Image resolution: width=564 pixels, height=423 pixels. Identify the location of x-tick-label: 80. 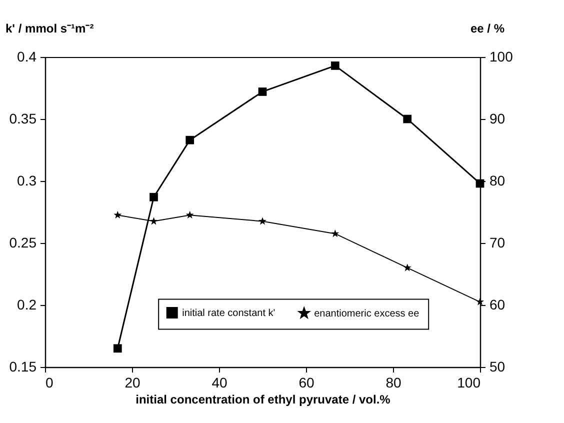
(394, 382).